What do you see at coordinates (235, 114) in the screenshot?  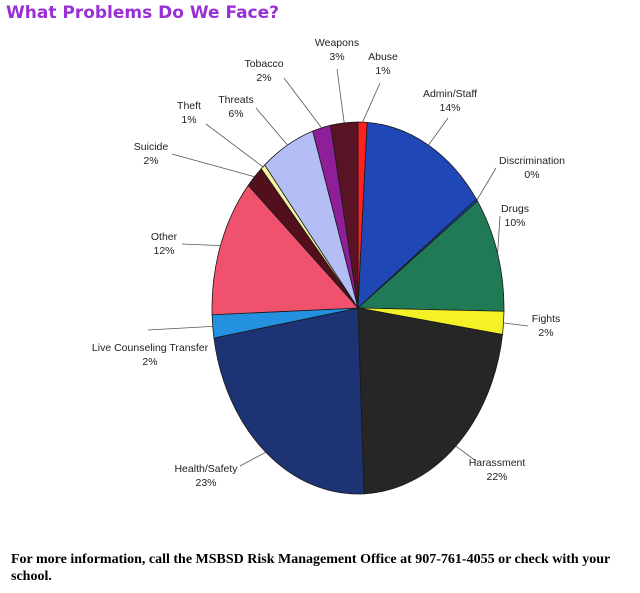 I see `slice-value-threats: 6%` at bounding box center [235, 114].